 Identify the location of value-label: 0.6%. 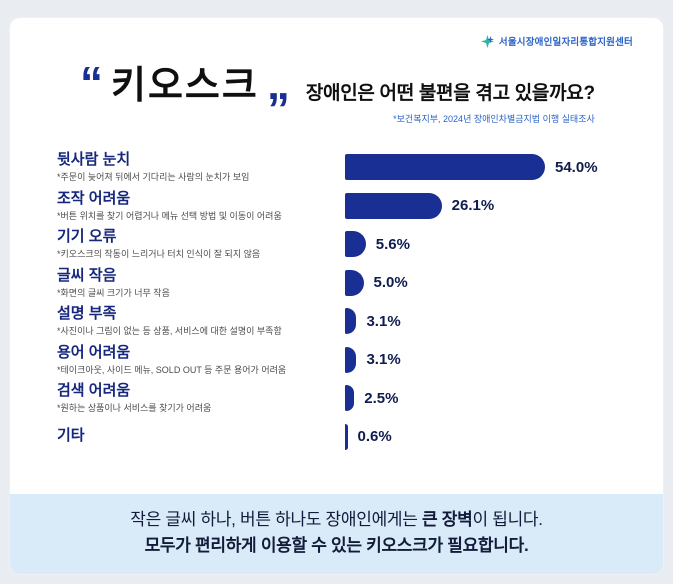
(374, 437).